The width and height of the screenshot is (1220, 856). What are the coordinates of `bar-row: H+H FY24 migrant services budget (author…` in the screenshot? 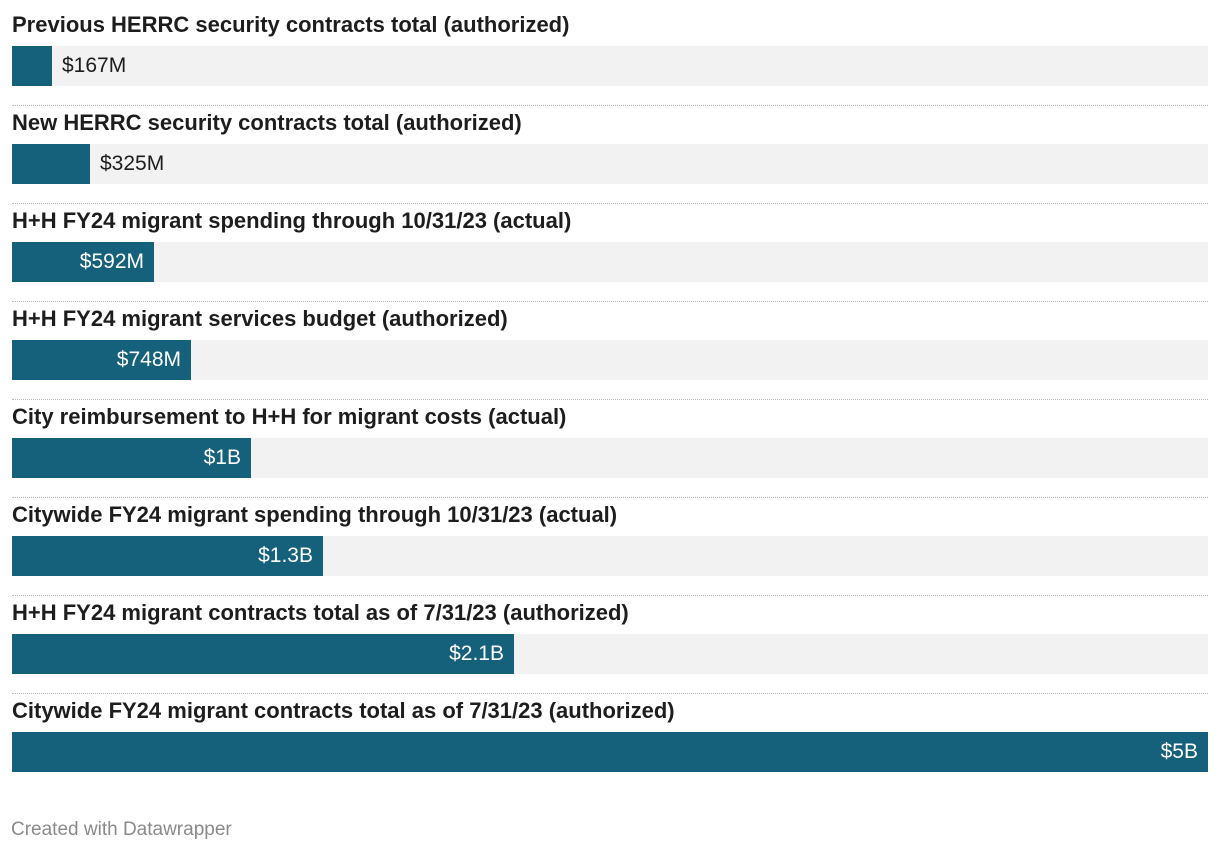 It's located at (610, 351).